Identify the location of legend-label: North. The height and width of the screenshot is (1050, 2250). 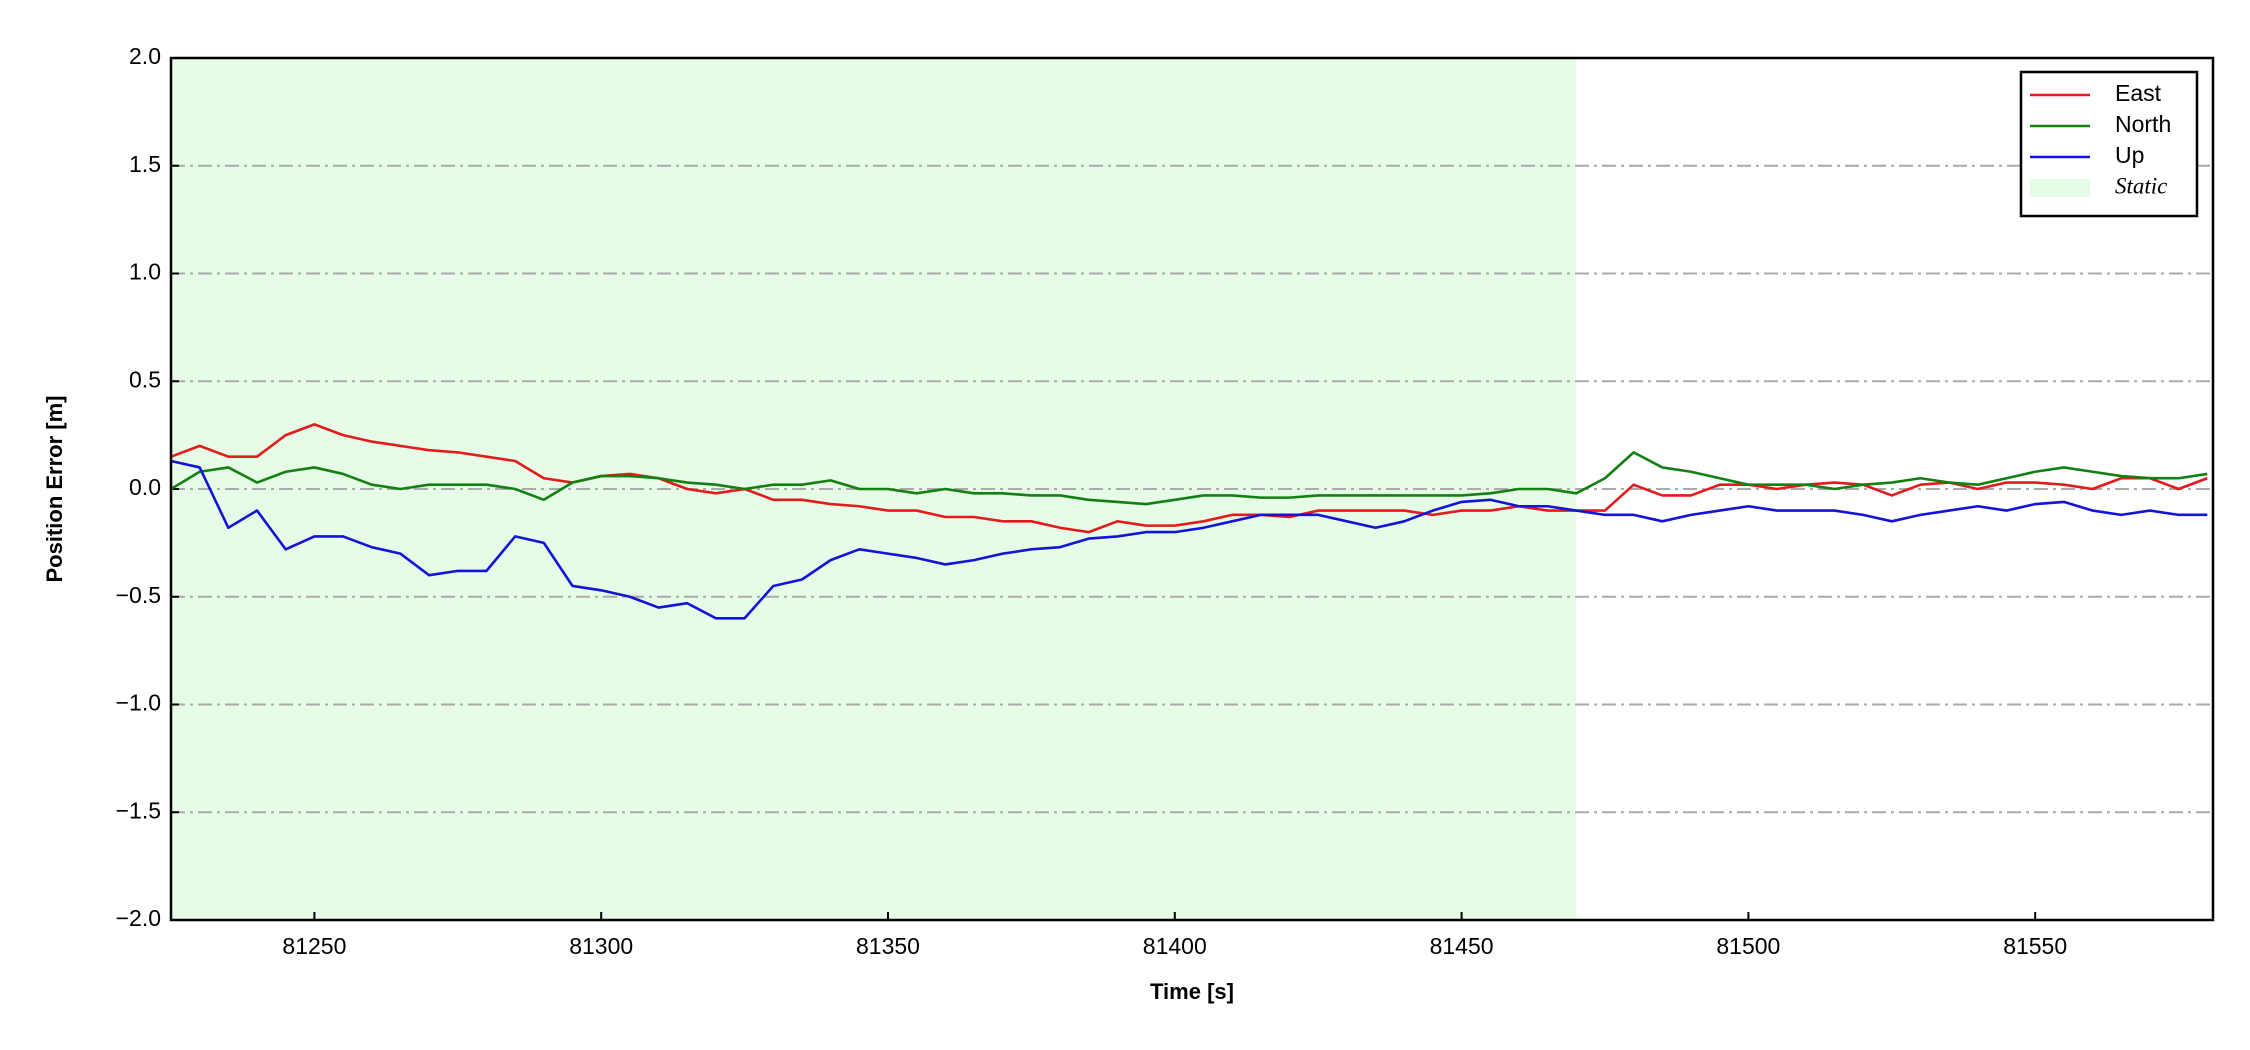
(2143, 124).